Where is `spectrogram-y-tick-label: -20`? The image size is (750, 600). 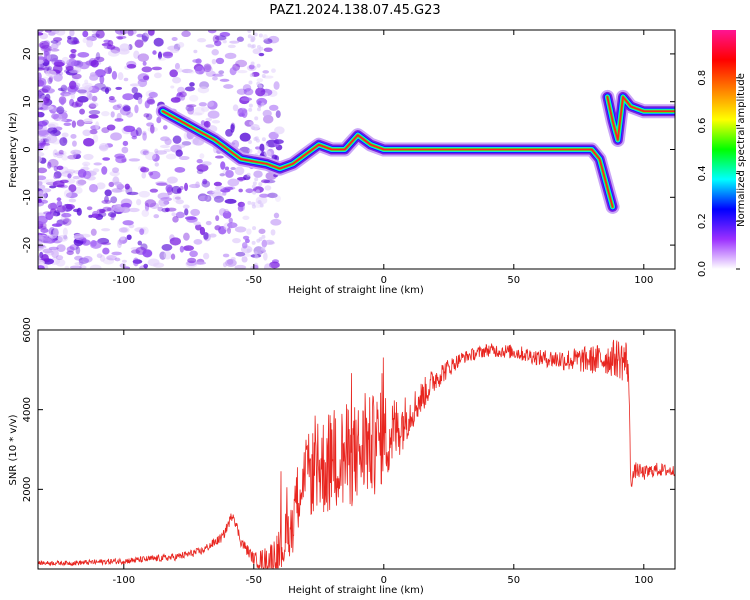
spectrogram-y-tick-label: -20 is located at coordinates (27, 245).